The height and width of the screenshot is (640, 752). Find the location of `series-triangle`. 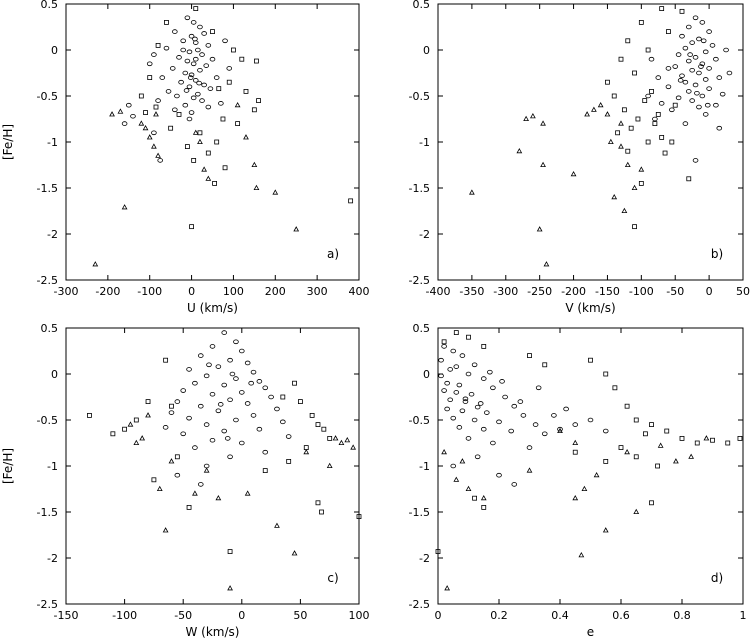

series-triangle is located at coordinates (196, 184).